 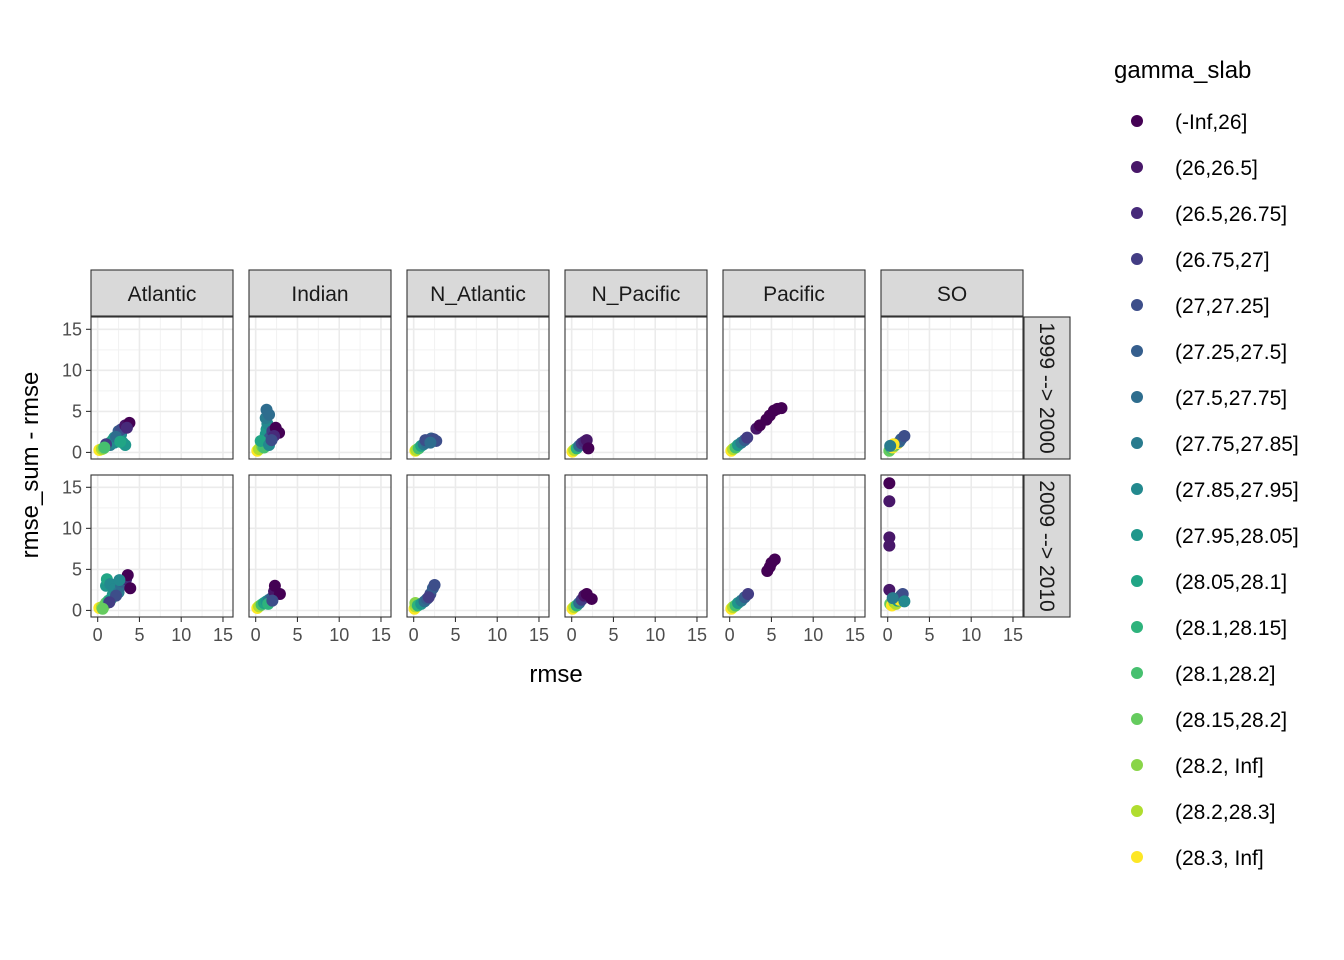 I want to click on strip-label: Atlantic, so click(x=162, y=294).